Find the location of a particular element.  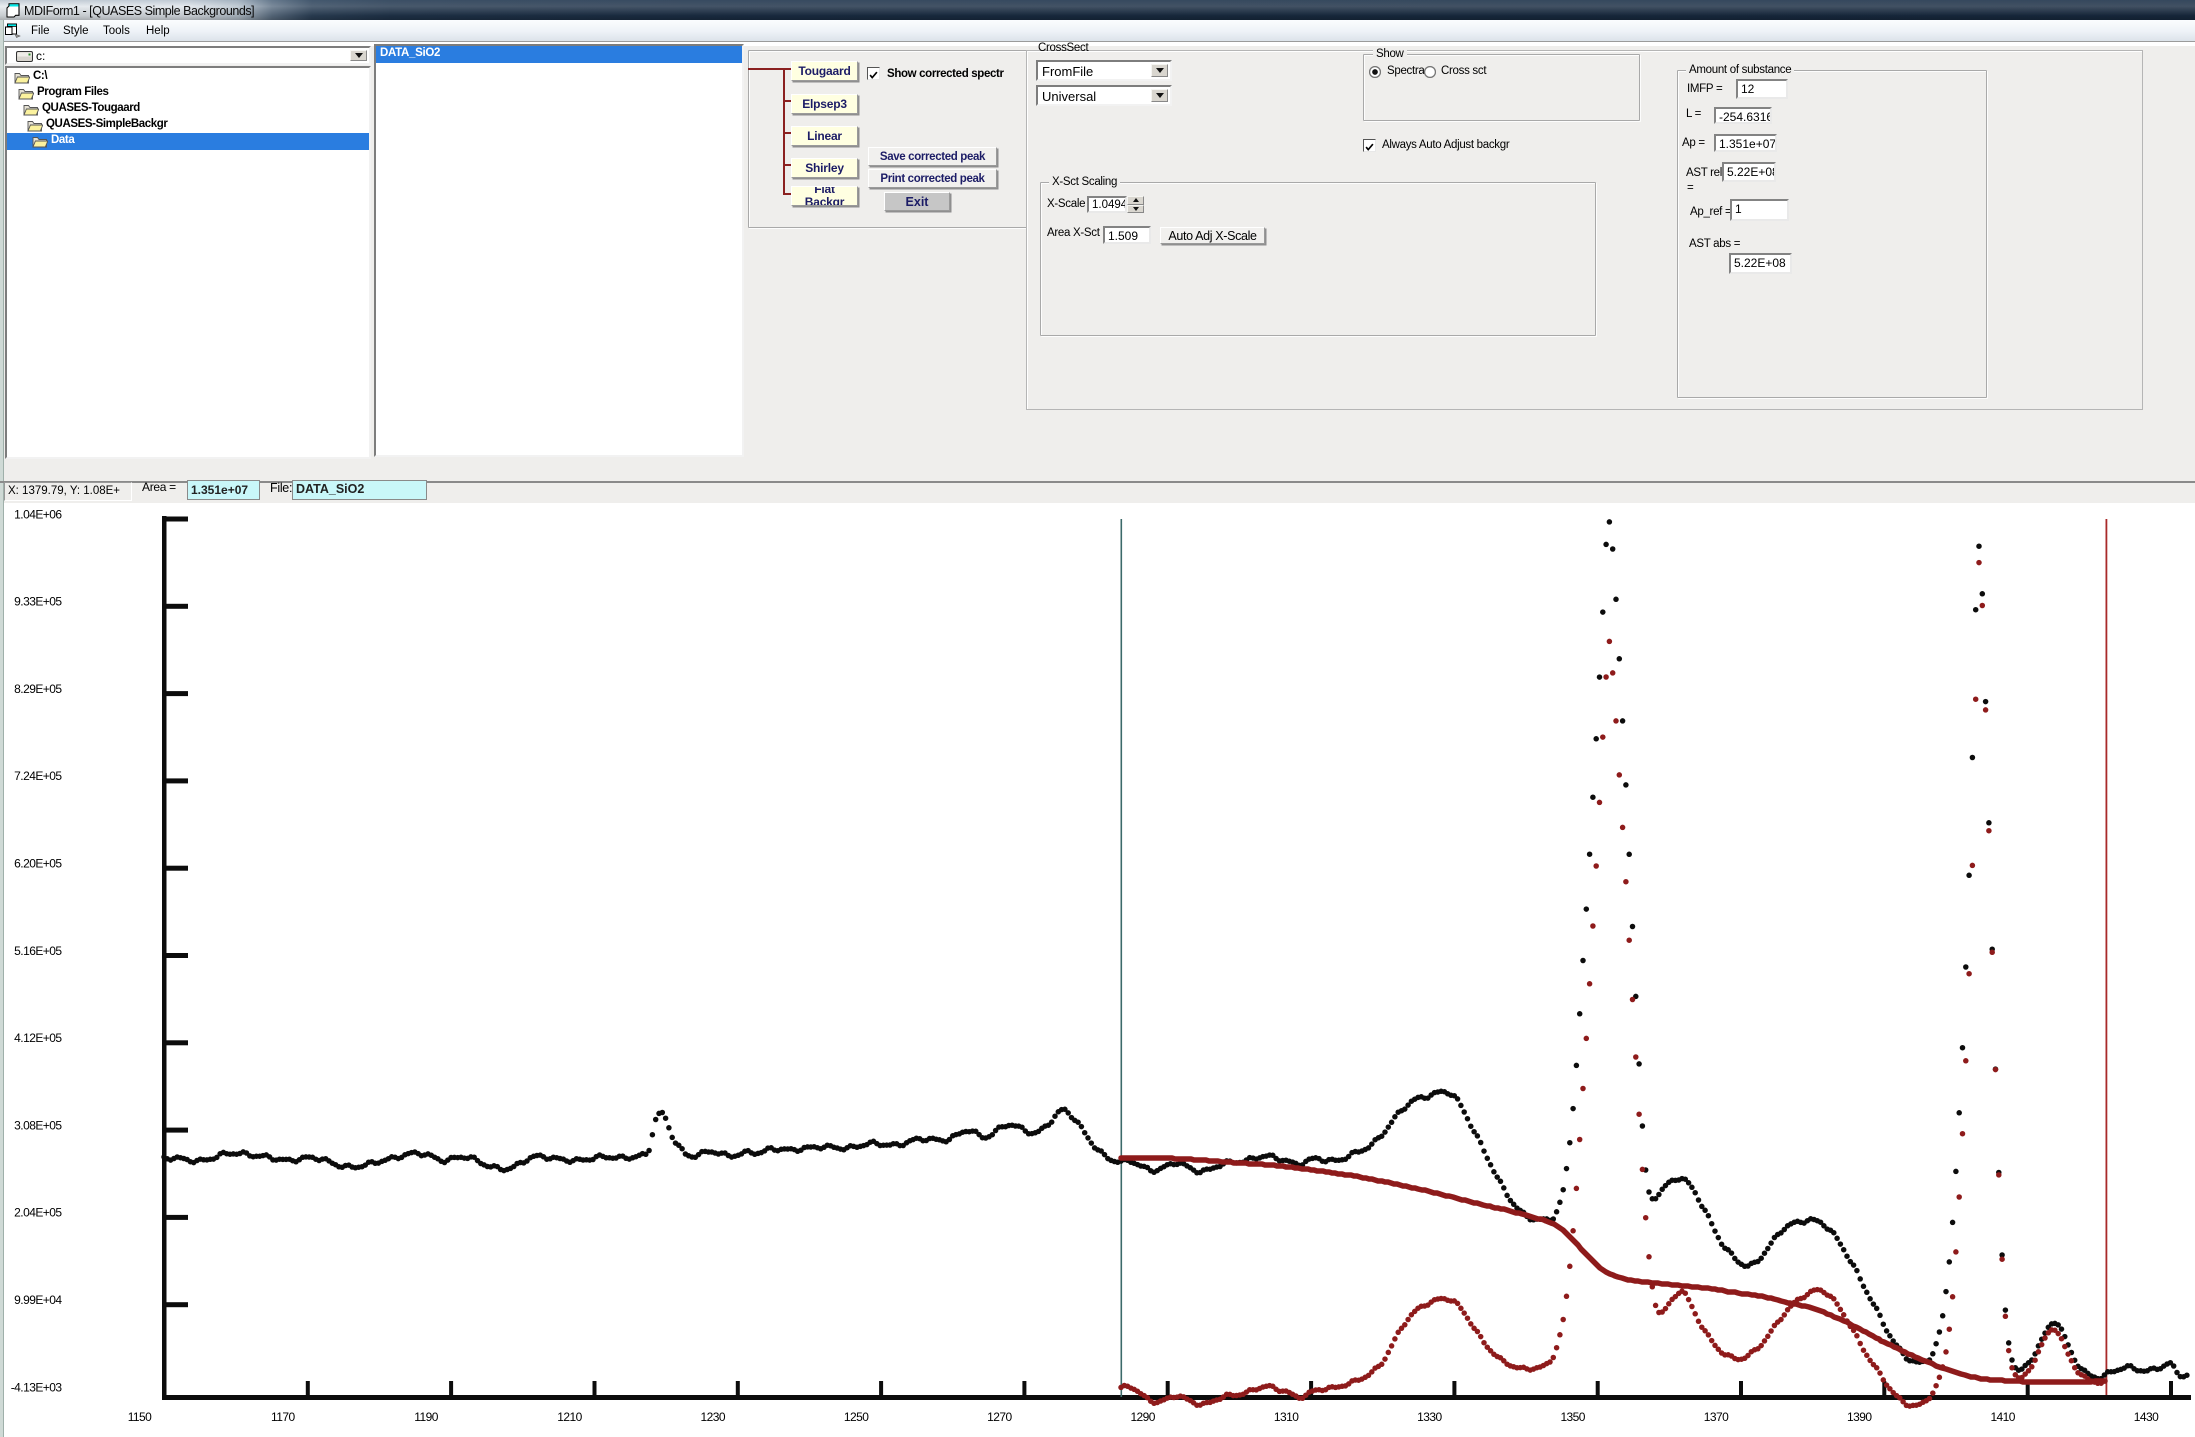

svg-text: 1230 is located at coordinates (713, 1417).